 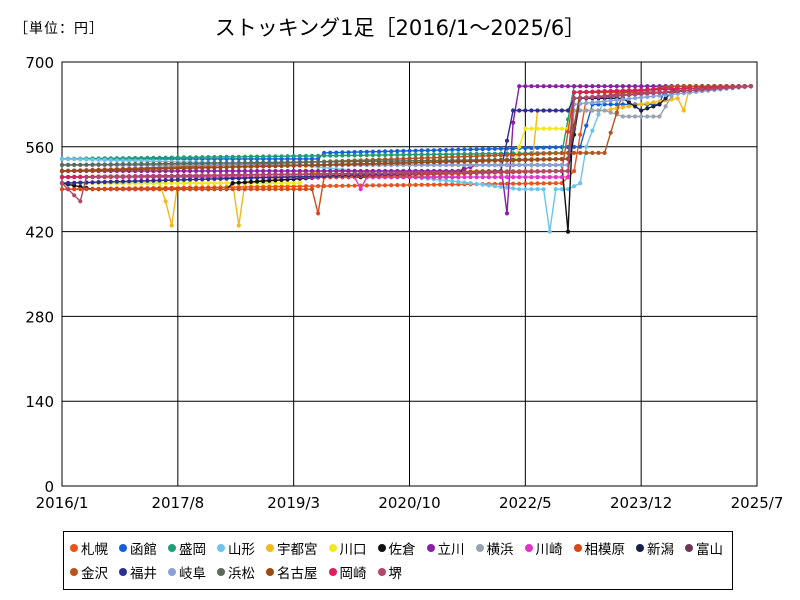 What do you see at coordinates (400, 28) in the screenshot?
I see `chart-title: ストッキング1足［2016/1～2025/6］` at bounding box center [400, 28].